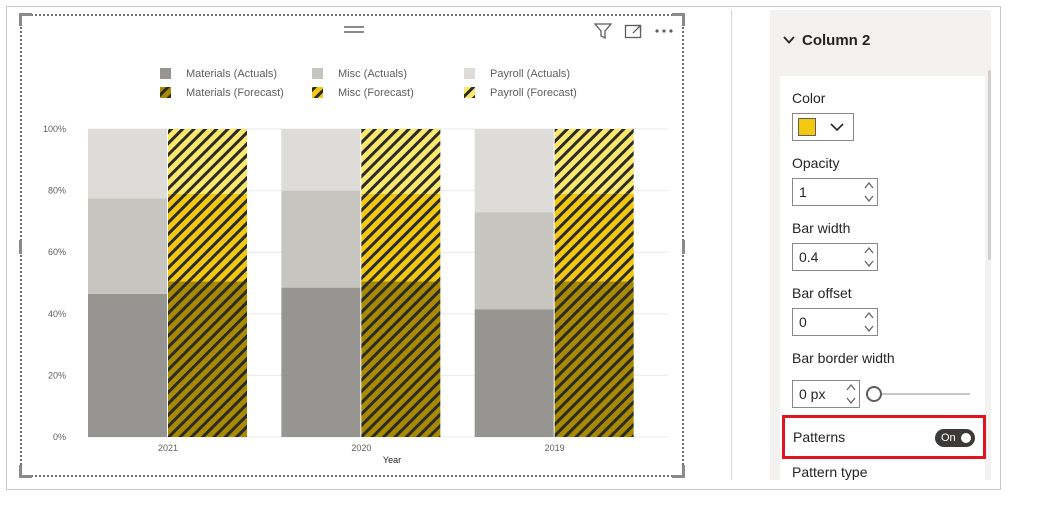 Image resolution: width=1039 pixels, height=505 pixels. I want to click on x-axis-title: Year, so click(392, 460).